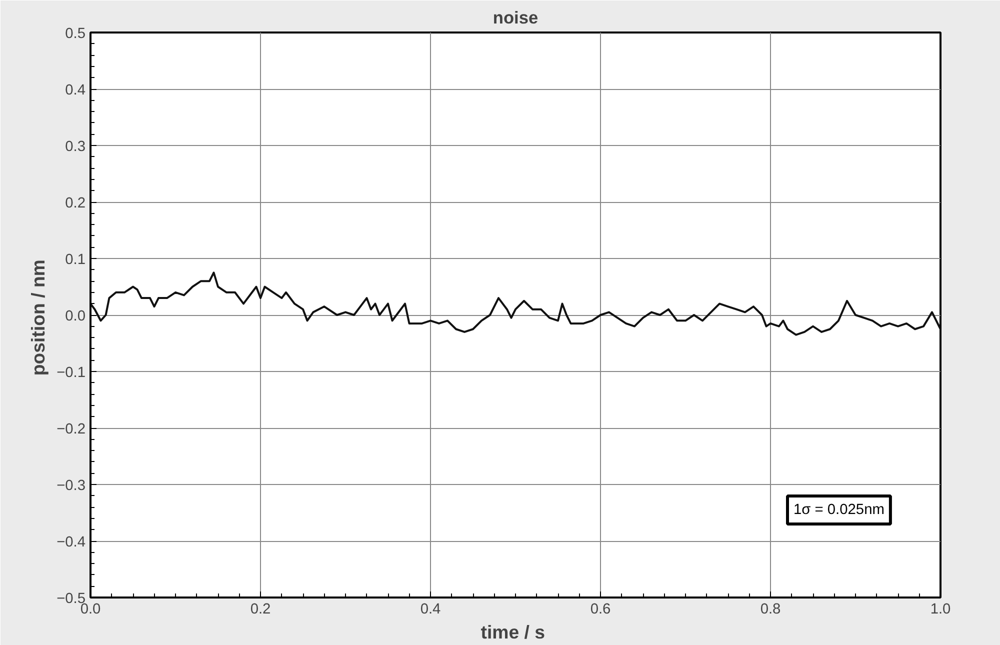 The height and width of the screenshot is (645, 1000). I want to click on y-tick-label: 0.5, so click(75, 34).